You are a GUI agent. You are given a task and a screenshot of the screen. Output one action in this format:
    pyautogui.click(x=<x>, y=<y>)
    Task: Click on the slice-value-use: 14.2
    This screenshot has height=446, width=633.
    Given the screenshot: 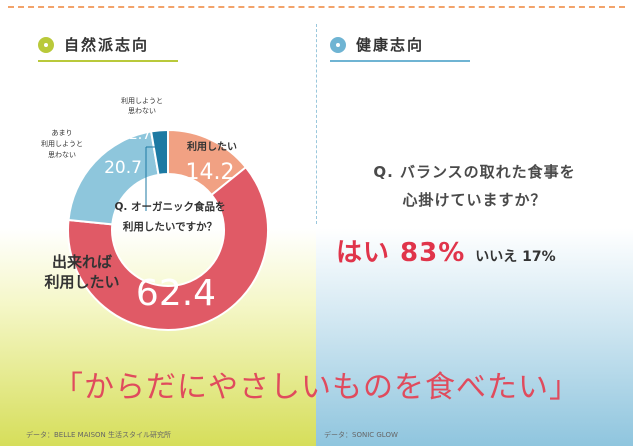 What is the action you would take?
    pyautogui.click(x=210, y=172)
    